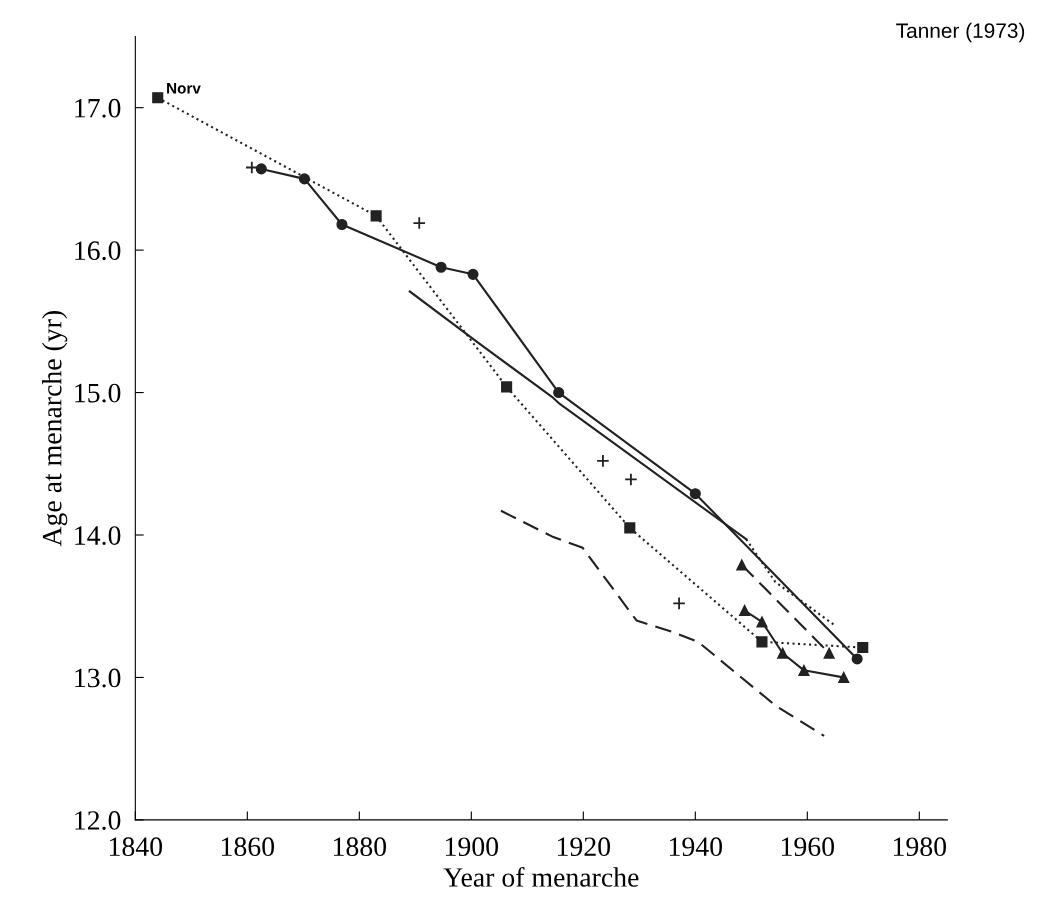 The width and height of the screenshot is (1041, 911). Describe the element at coordinates (920, 847) in the screenshot. I see `x-tick-label: 1980` at that location.